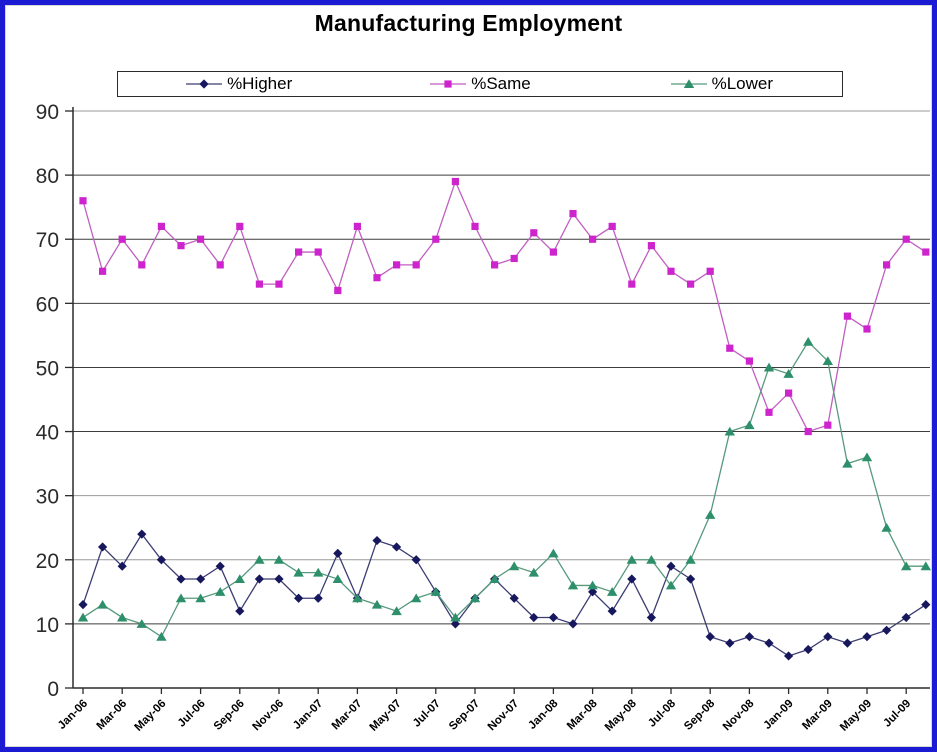 The image size is (937, 752). I want to click on legend-label-same: %Same, so click(501, 83).